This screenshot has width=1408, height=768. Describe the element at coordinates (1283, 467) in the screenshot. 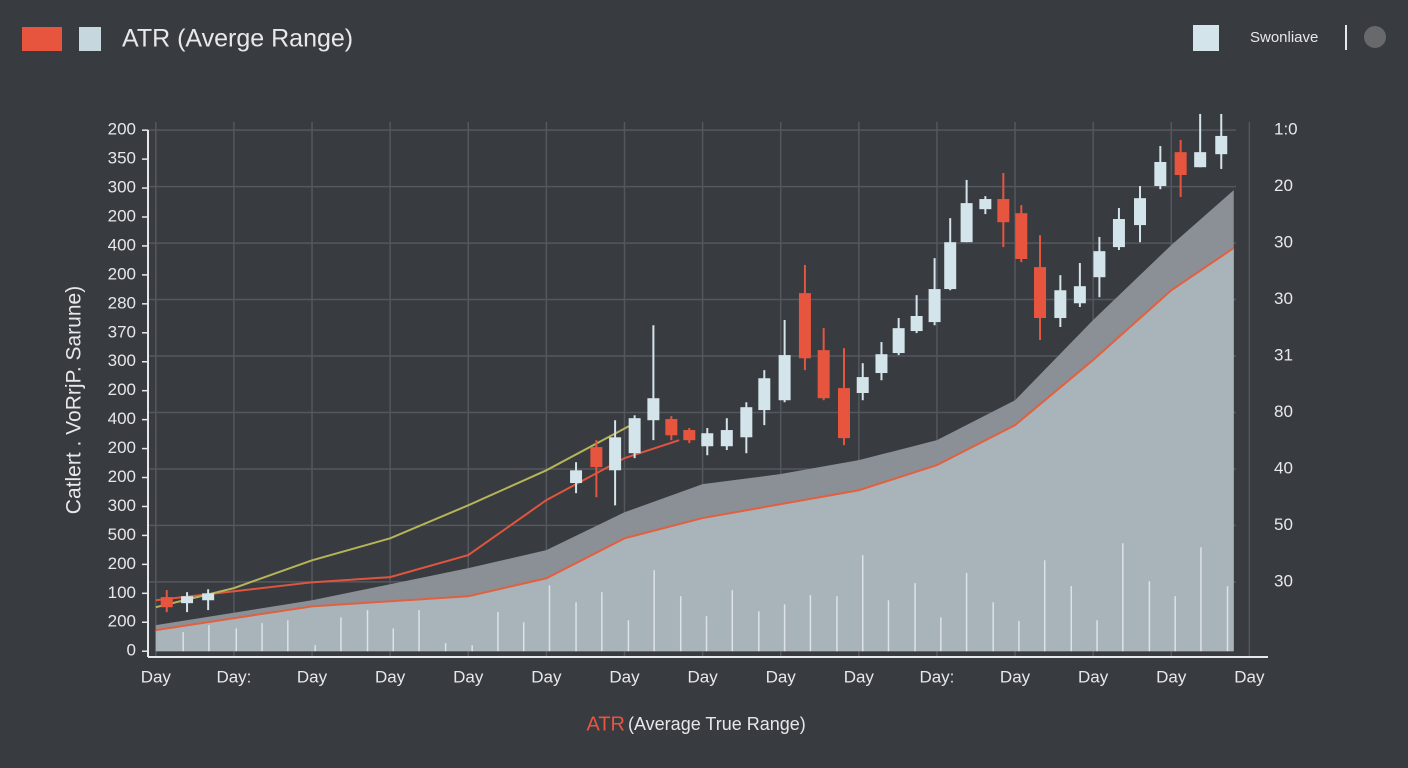

I see `y2-tick-label: 40` at that location.